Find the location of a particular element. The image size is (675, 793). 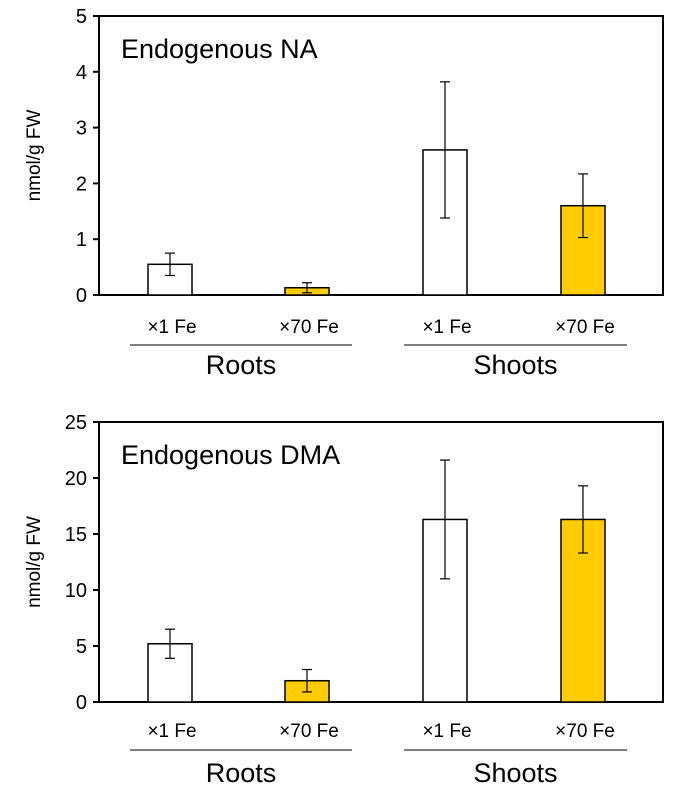

y-tick-label: 2 is located at coordinates (81, 184).